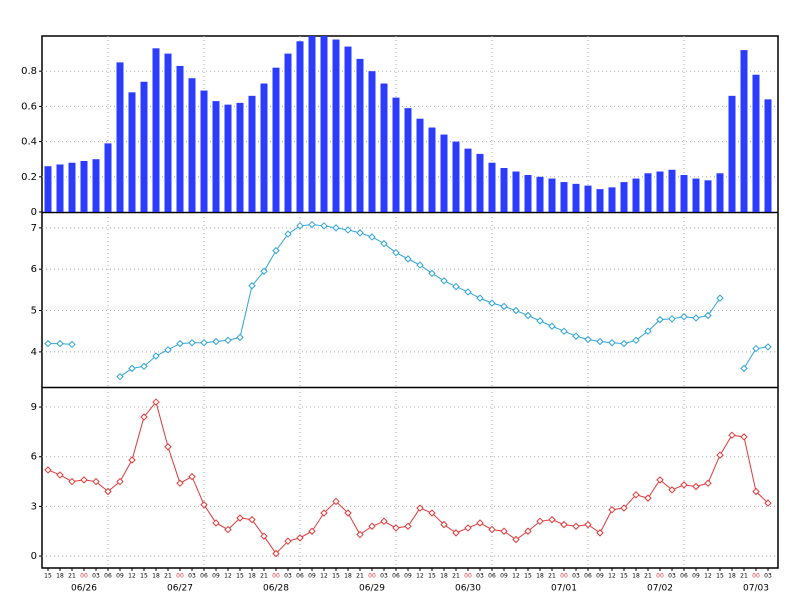  What do you see at coordinates (29, 177) in the screenshot?
I see `y-tick-label: 0.2` at bounding box center [29, 177].